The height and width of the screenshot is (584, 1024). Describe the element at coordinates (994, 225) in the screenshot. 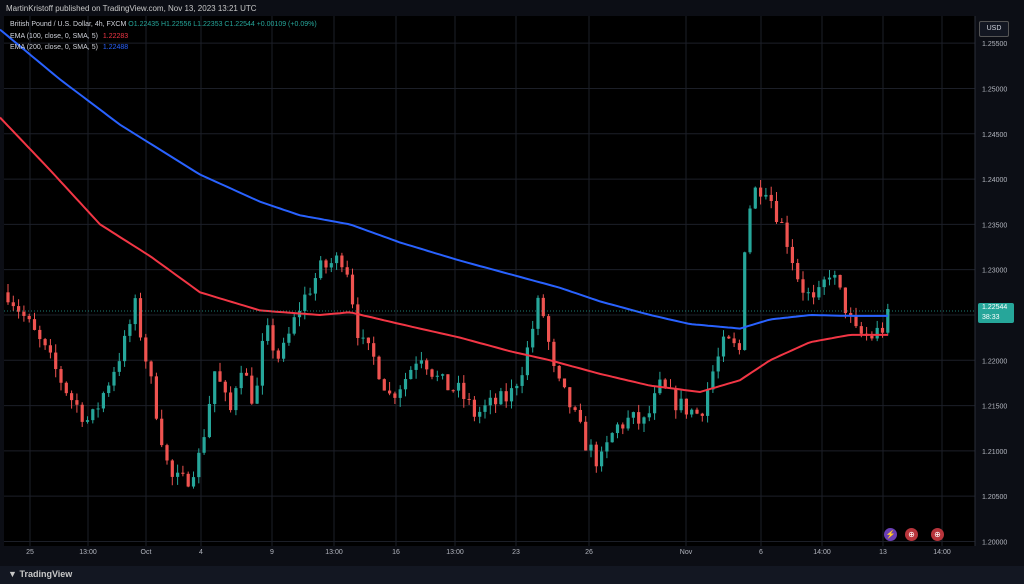

I see `y-tick-label: 1.23500` at that location.